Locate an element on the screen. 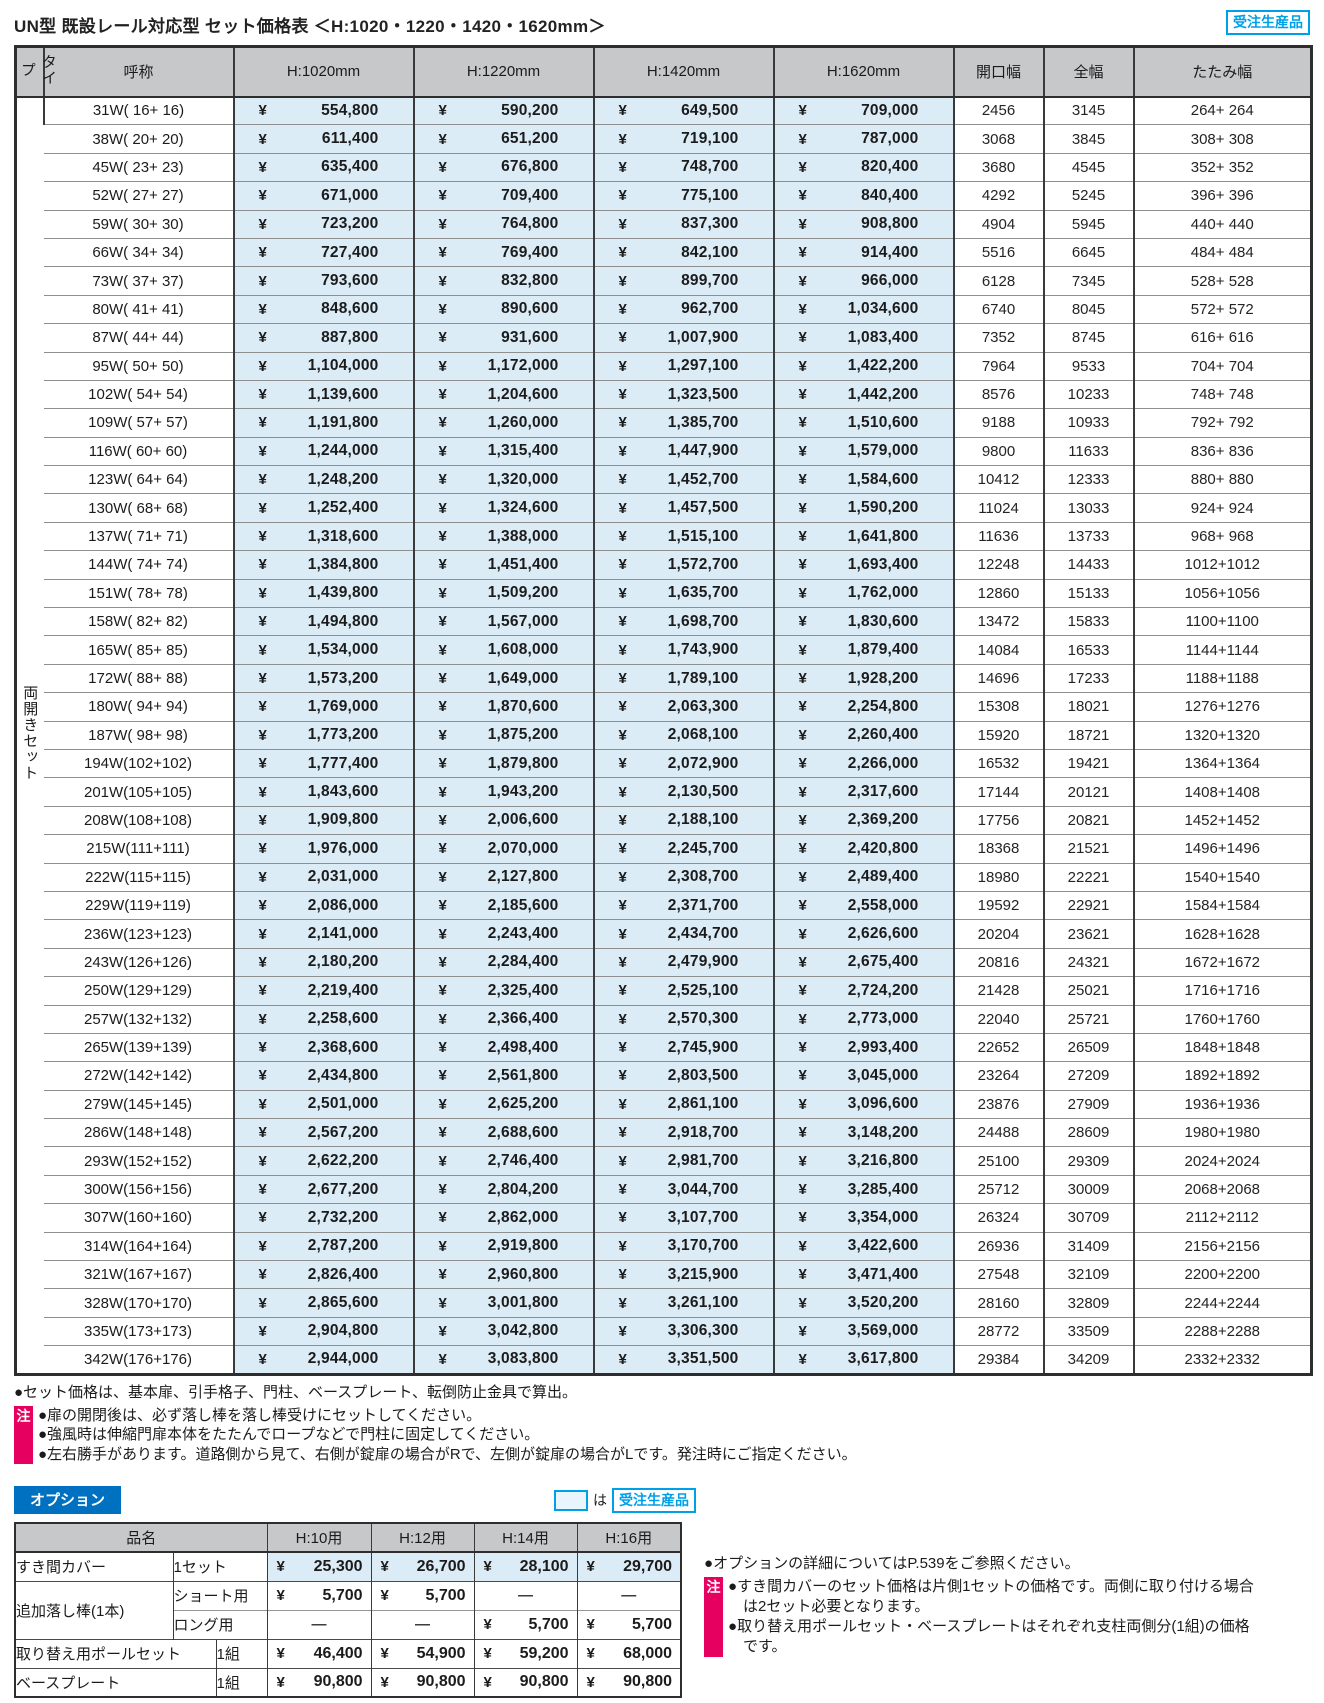 Image resolution: width=1324 pixels, height=1703 pixels. price-h1420-cell: ¥649,500 is located at coordinates (683, 110).